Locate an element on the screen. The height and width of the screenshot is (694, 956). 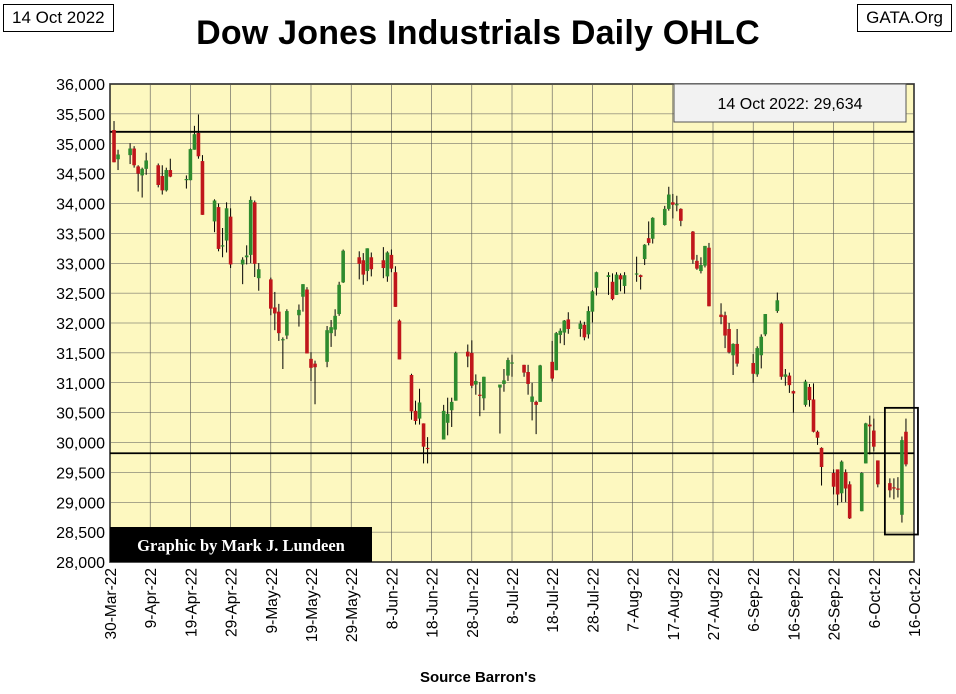
chart-title: Dow Jones Industrials Daily OHLC is located at coordinates (478, 33).